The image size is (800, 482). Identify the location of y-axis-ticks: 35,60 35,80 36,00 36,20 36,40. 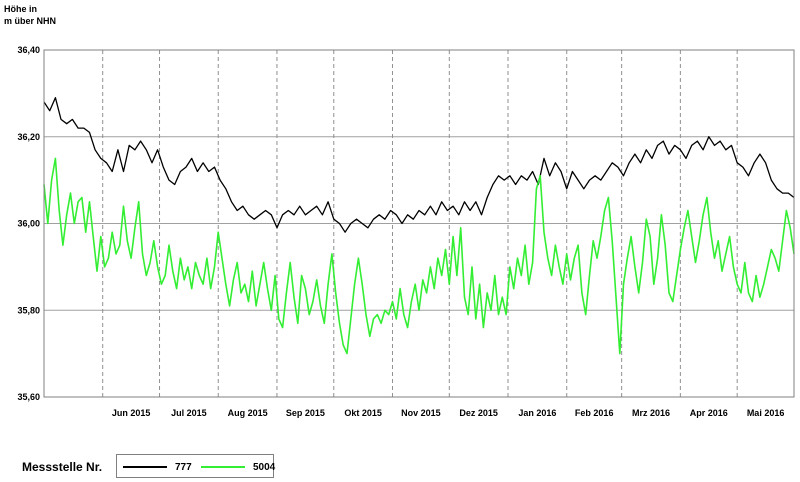
(28, 223).